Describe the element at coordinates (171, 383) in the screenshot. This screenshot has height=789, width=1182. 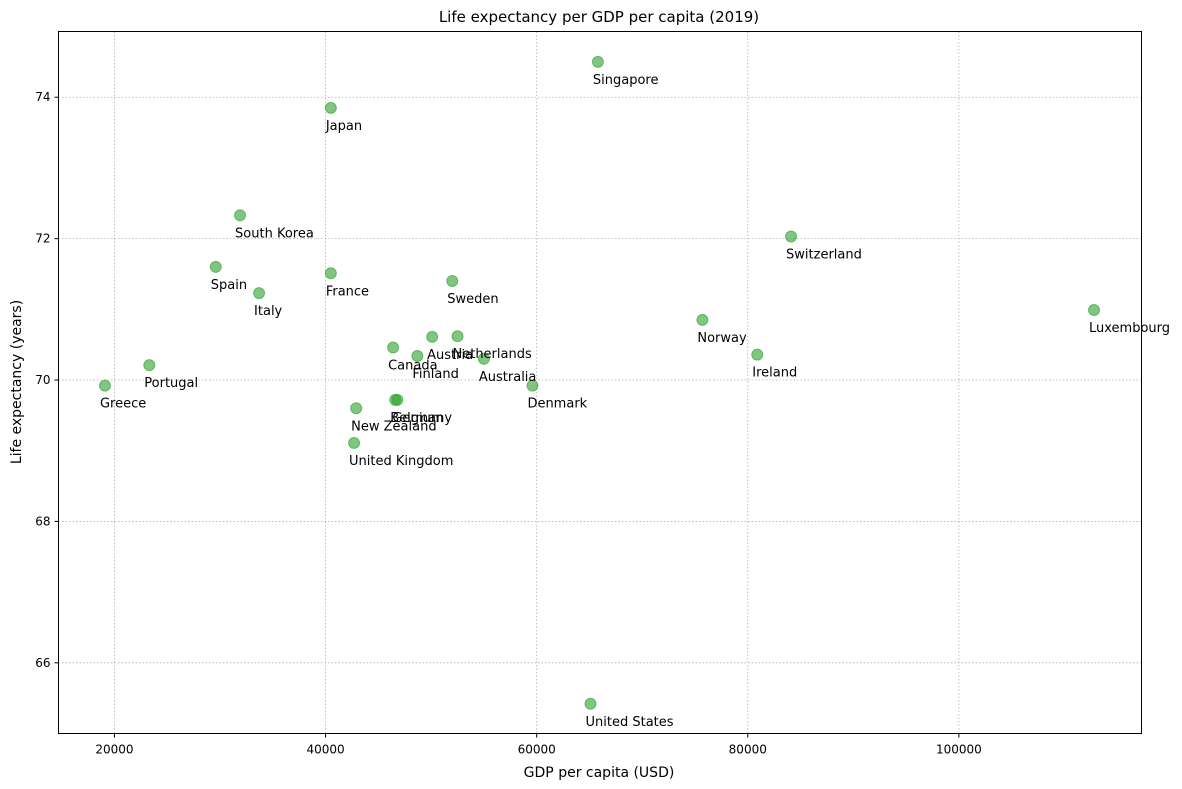
I see `point-label: Portugal` at that location.